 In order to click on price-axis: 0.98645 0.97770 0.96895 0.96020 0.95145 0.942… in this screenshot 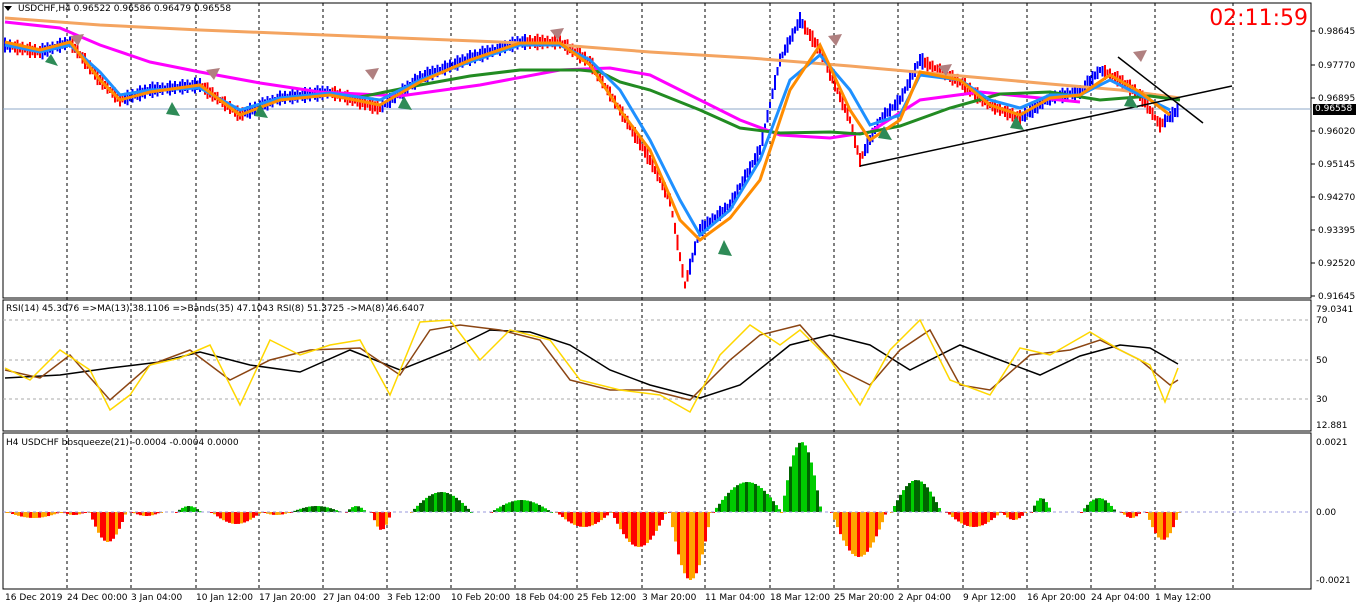, I will do `click(1333, 164)`.